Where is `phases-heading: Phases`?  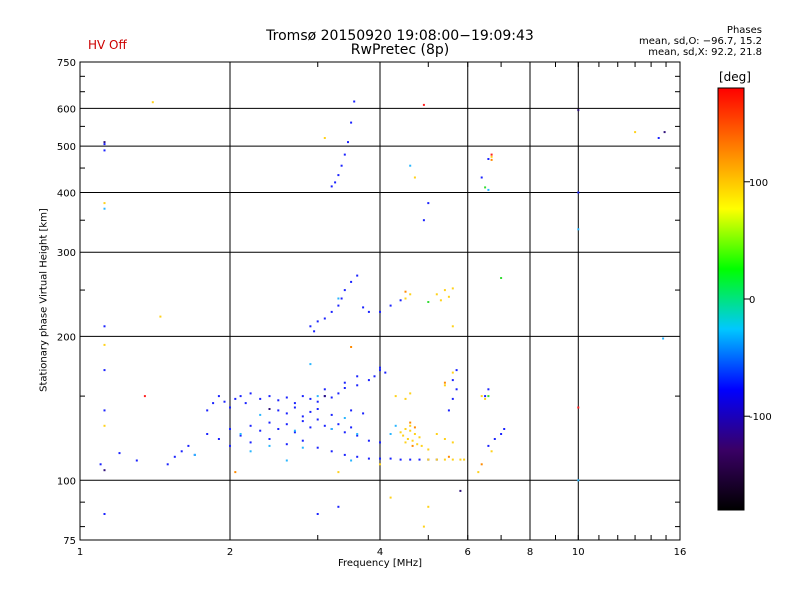 phases-heading: Phases is located at coordinates (744, 30).